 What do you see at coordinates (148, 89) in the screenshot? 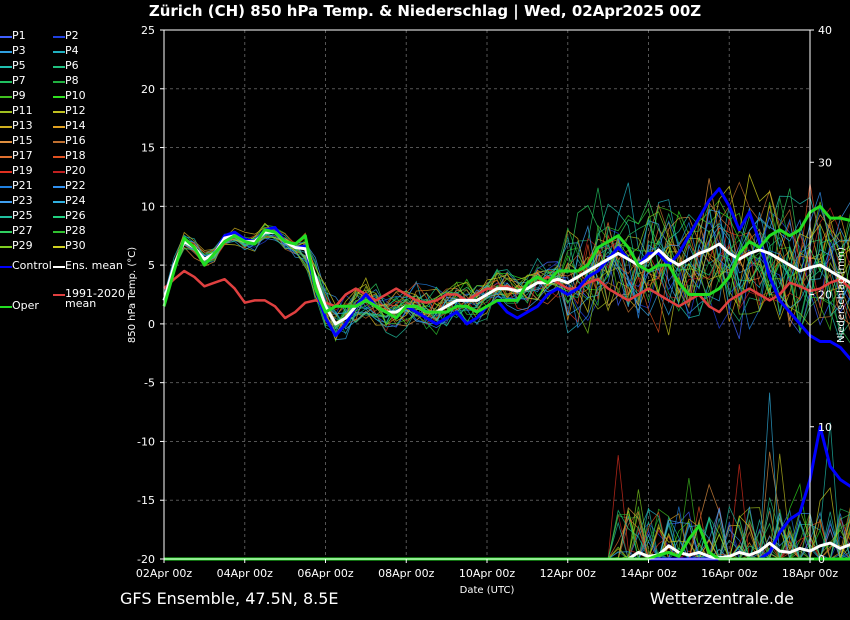
I see `y-tick-label: 20` at bounding box center [148, 89].